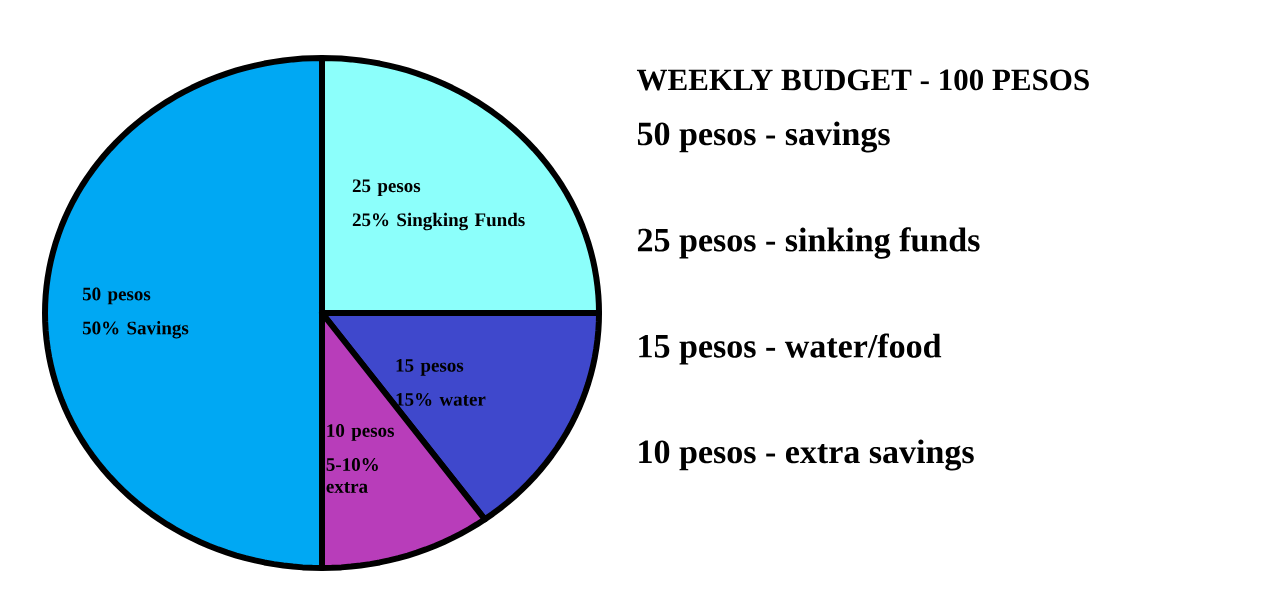 The image size is (1280, 616). Describe the element at coordinates (386, 188) in the screenshot. I see `data-label: 25 pesos` at that location.